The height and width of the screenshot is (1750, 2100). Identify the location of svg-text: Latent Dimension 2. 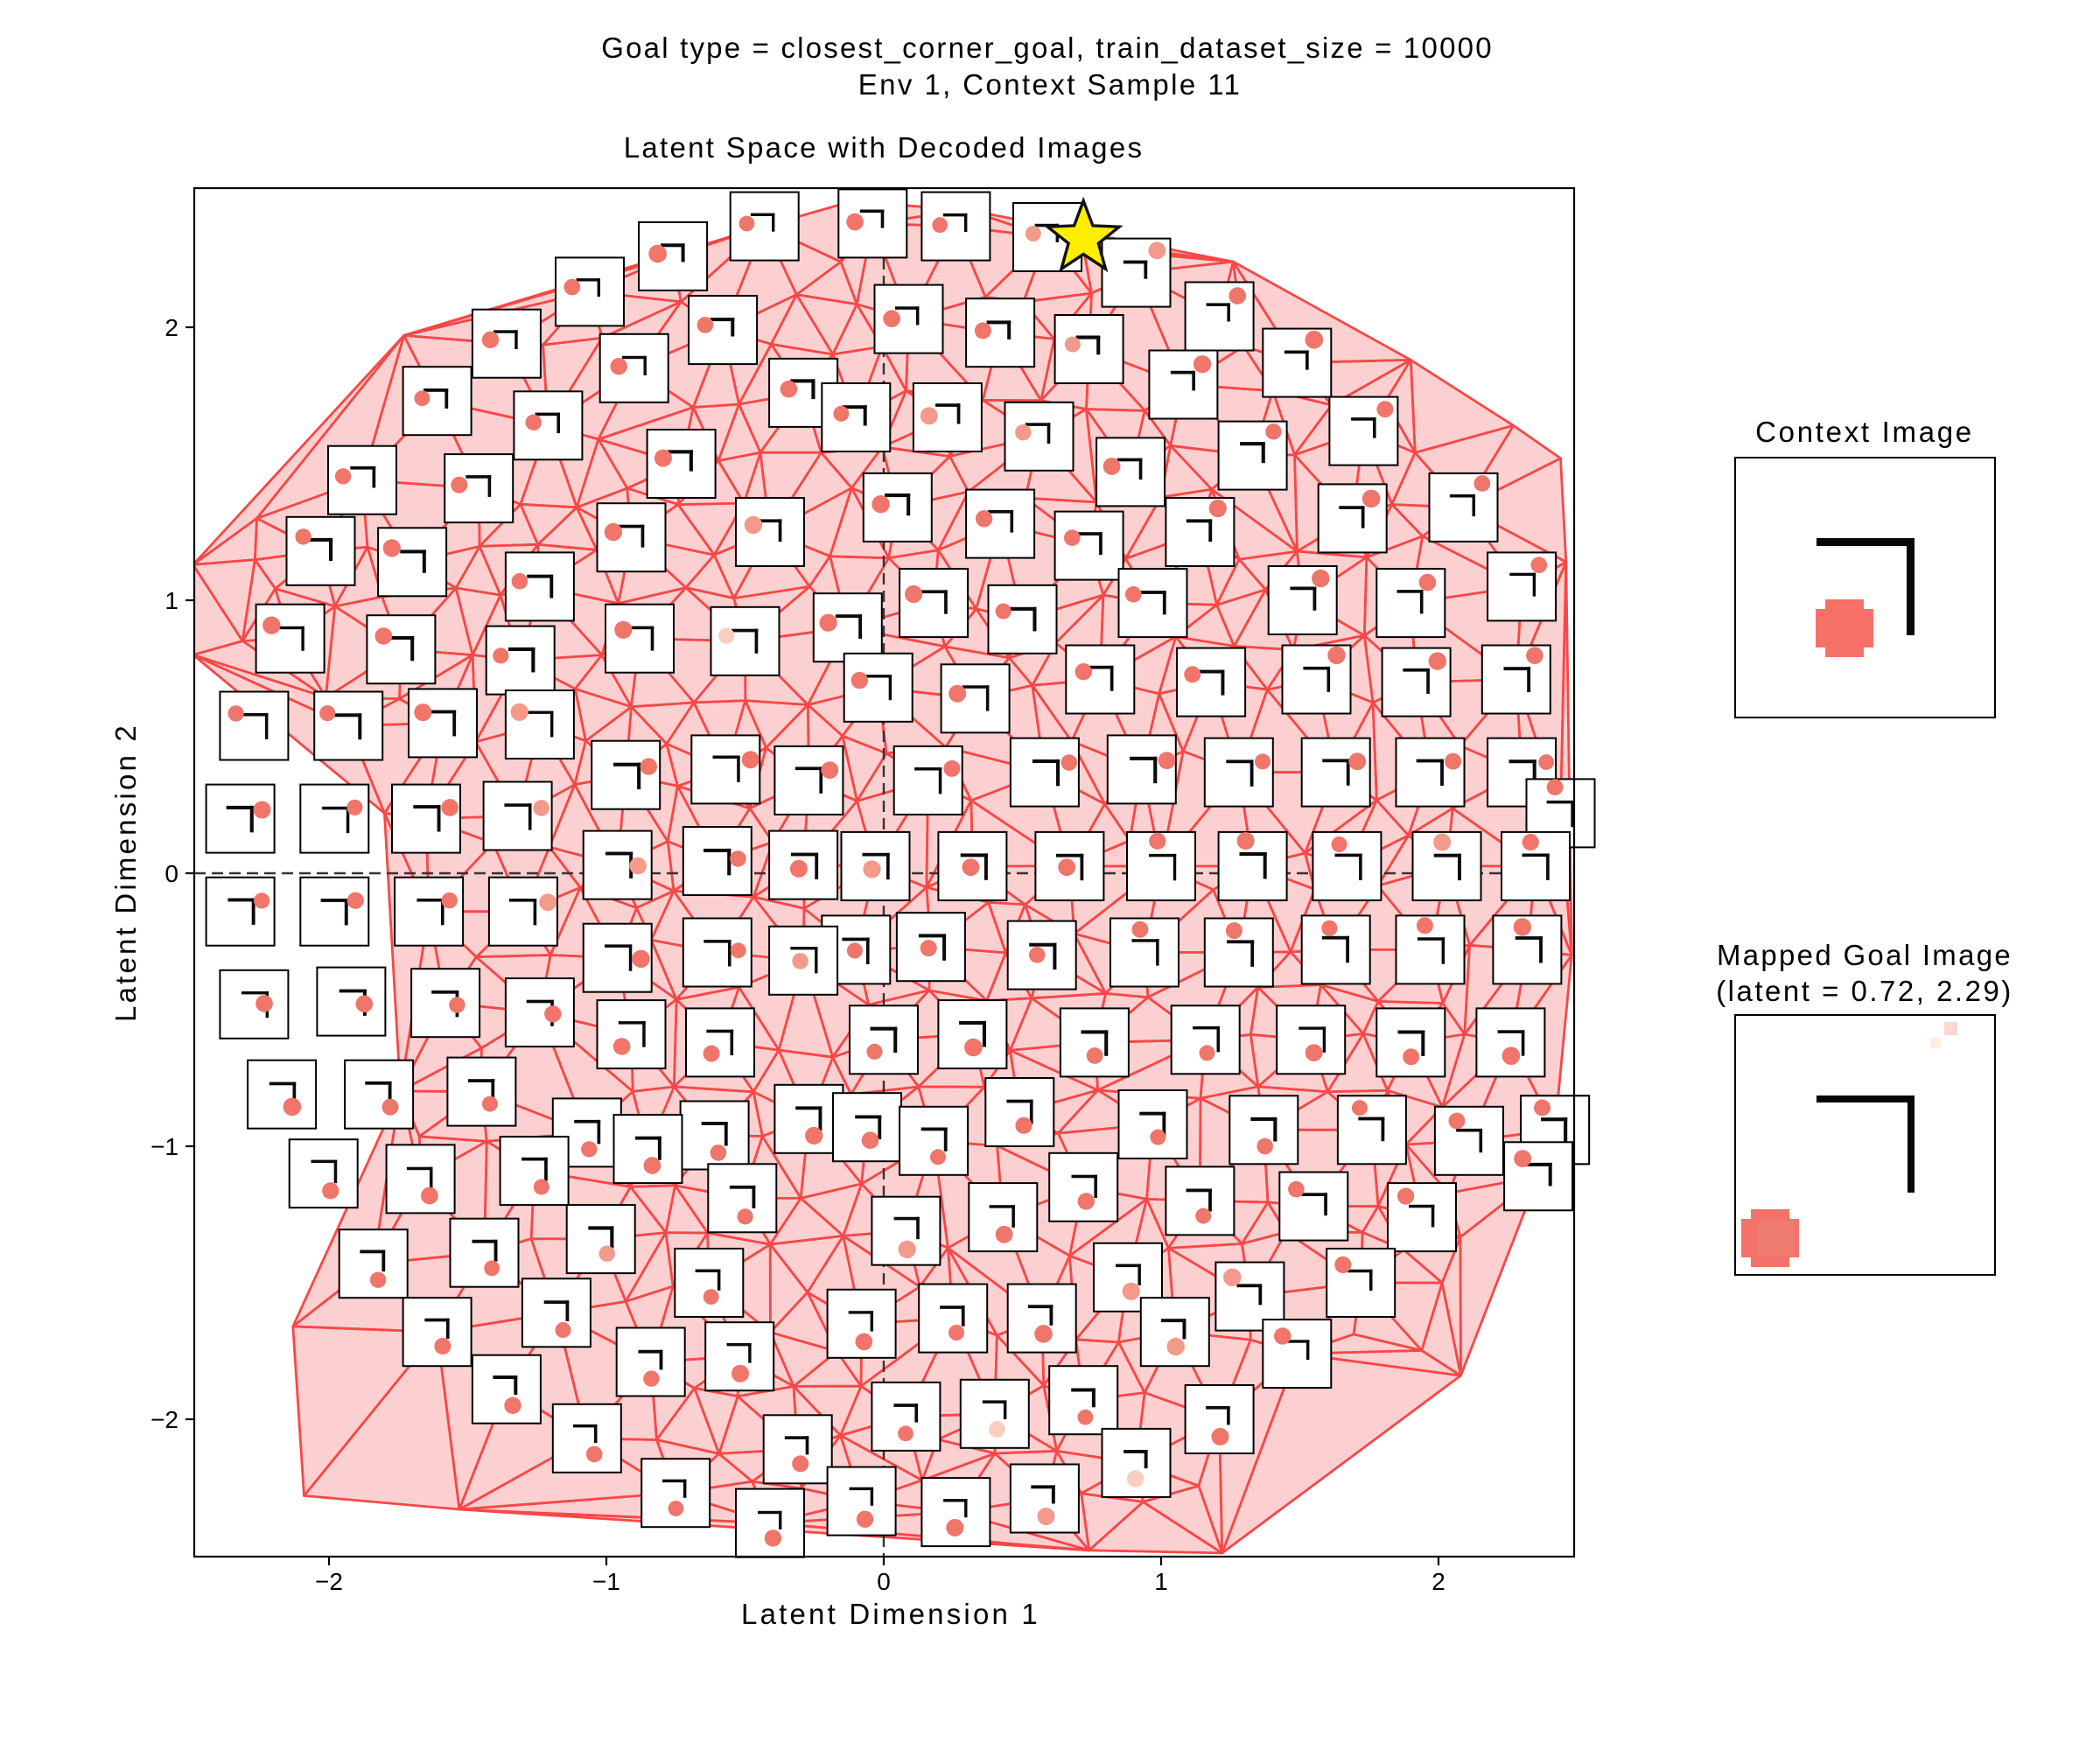
(125, 872).